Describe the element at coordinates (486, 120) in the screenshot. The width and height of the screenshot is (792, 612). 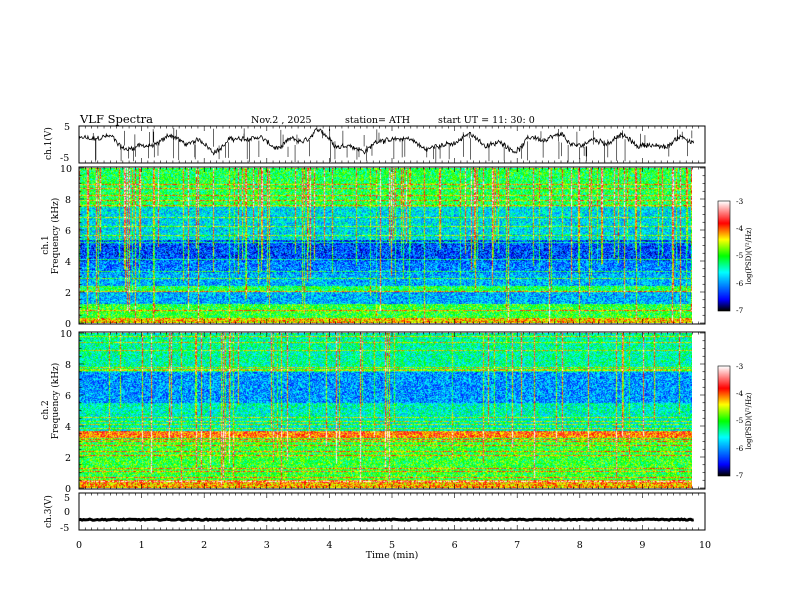
I see `start-ut-label: start UT = 11: 30: 0` at that location.